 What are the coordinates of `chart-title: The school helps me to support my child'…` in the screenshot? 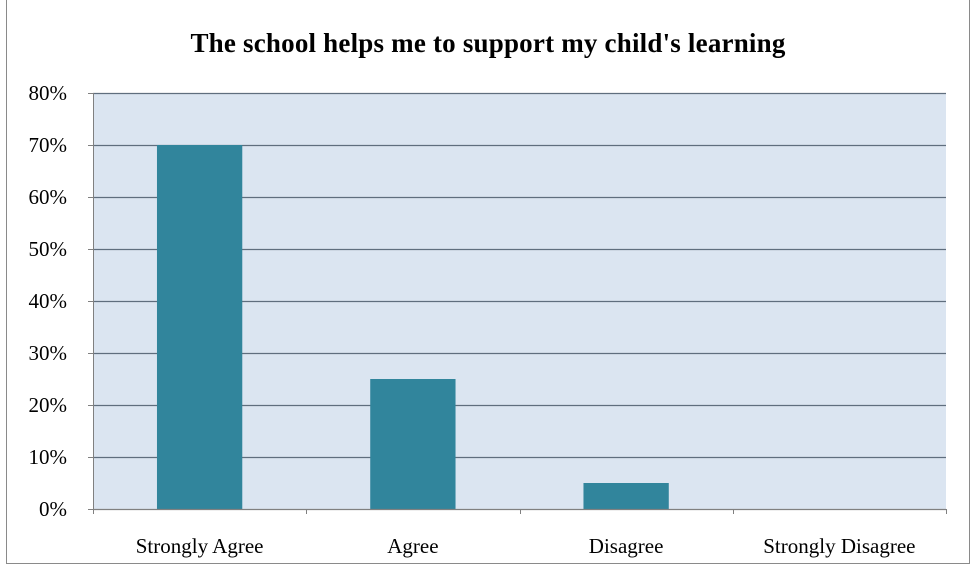 It's located at (488, 43).